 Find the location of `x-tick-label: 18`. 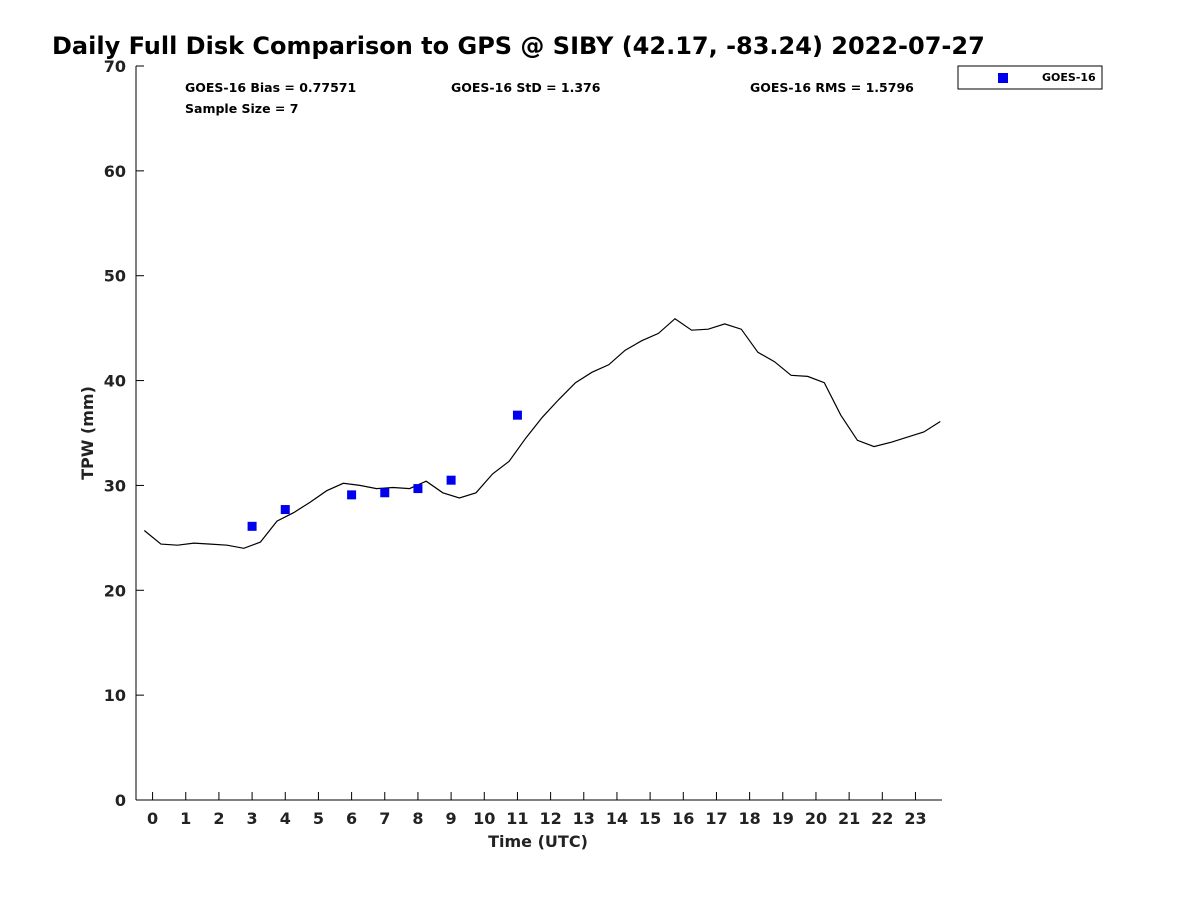

x-tick-label: 18 is located at coordinates (749, 818).